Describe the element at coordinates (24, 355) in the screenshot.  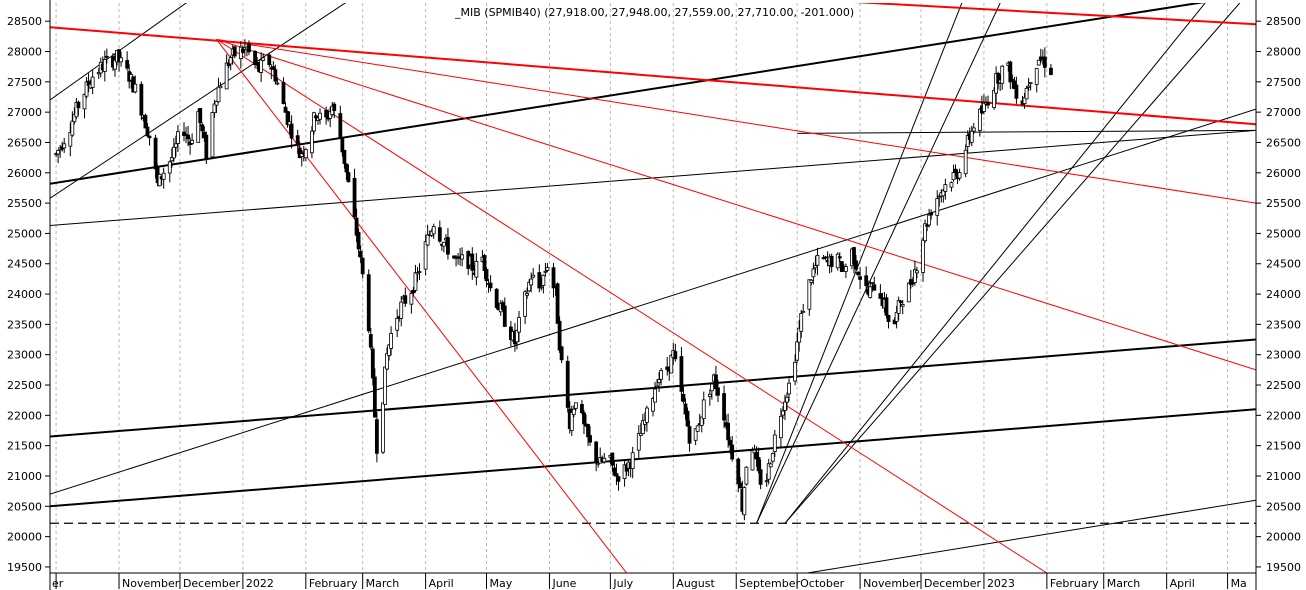
I see `y-tick-label-left: 23000` at that location.